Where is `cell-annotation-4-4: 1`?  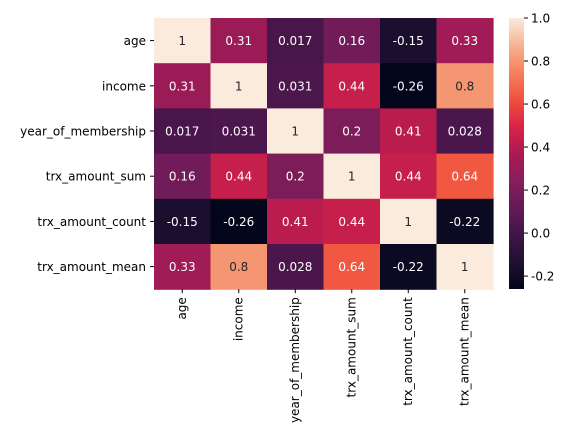
cell-annotation-4-4: 1 is located at coordinates (408, 222).